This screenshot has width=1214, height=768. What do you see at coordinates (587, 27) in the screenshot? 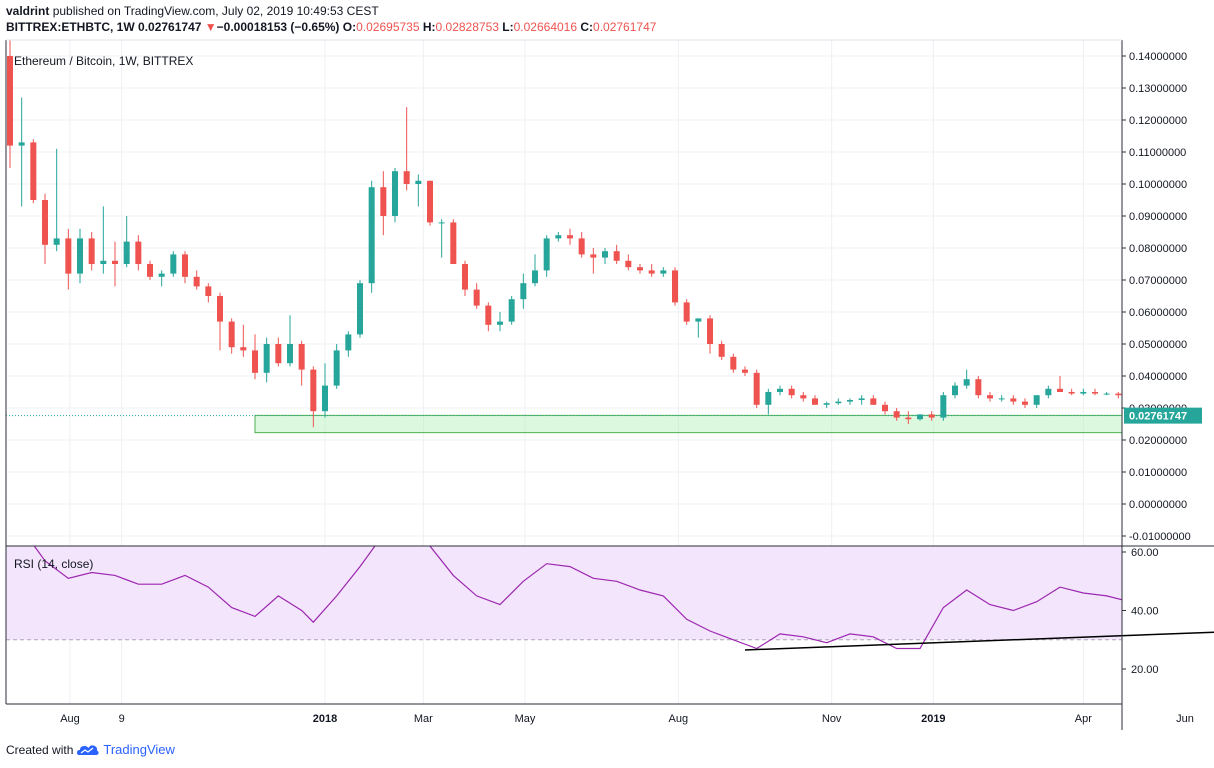
I see `close-label: C:` at bounding box center [587, 27].